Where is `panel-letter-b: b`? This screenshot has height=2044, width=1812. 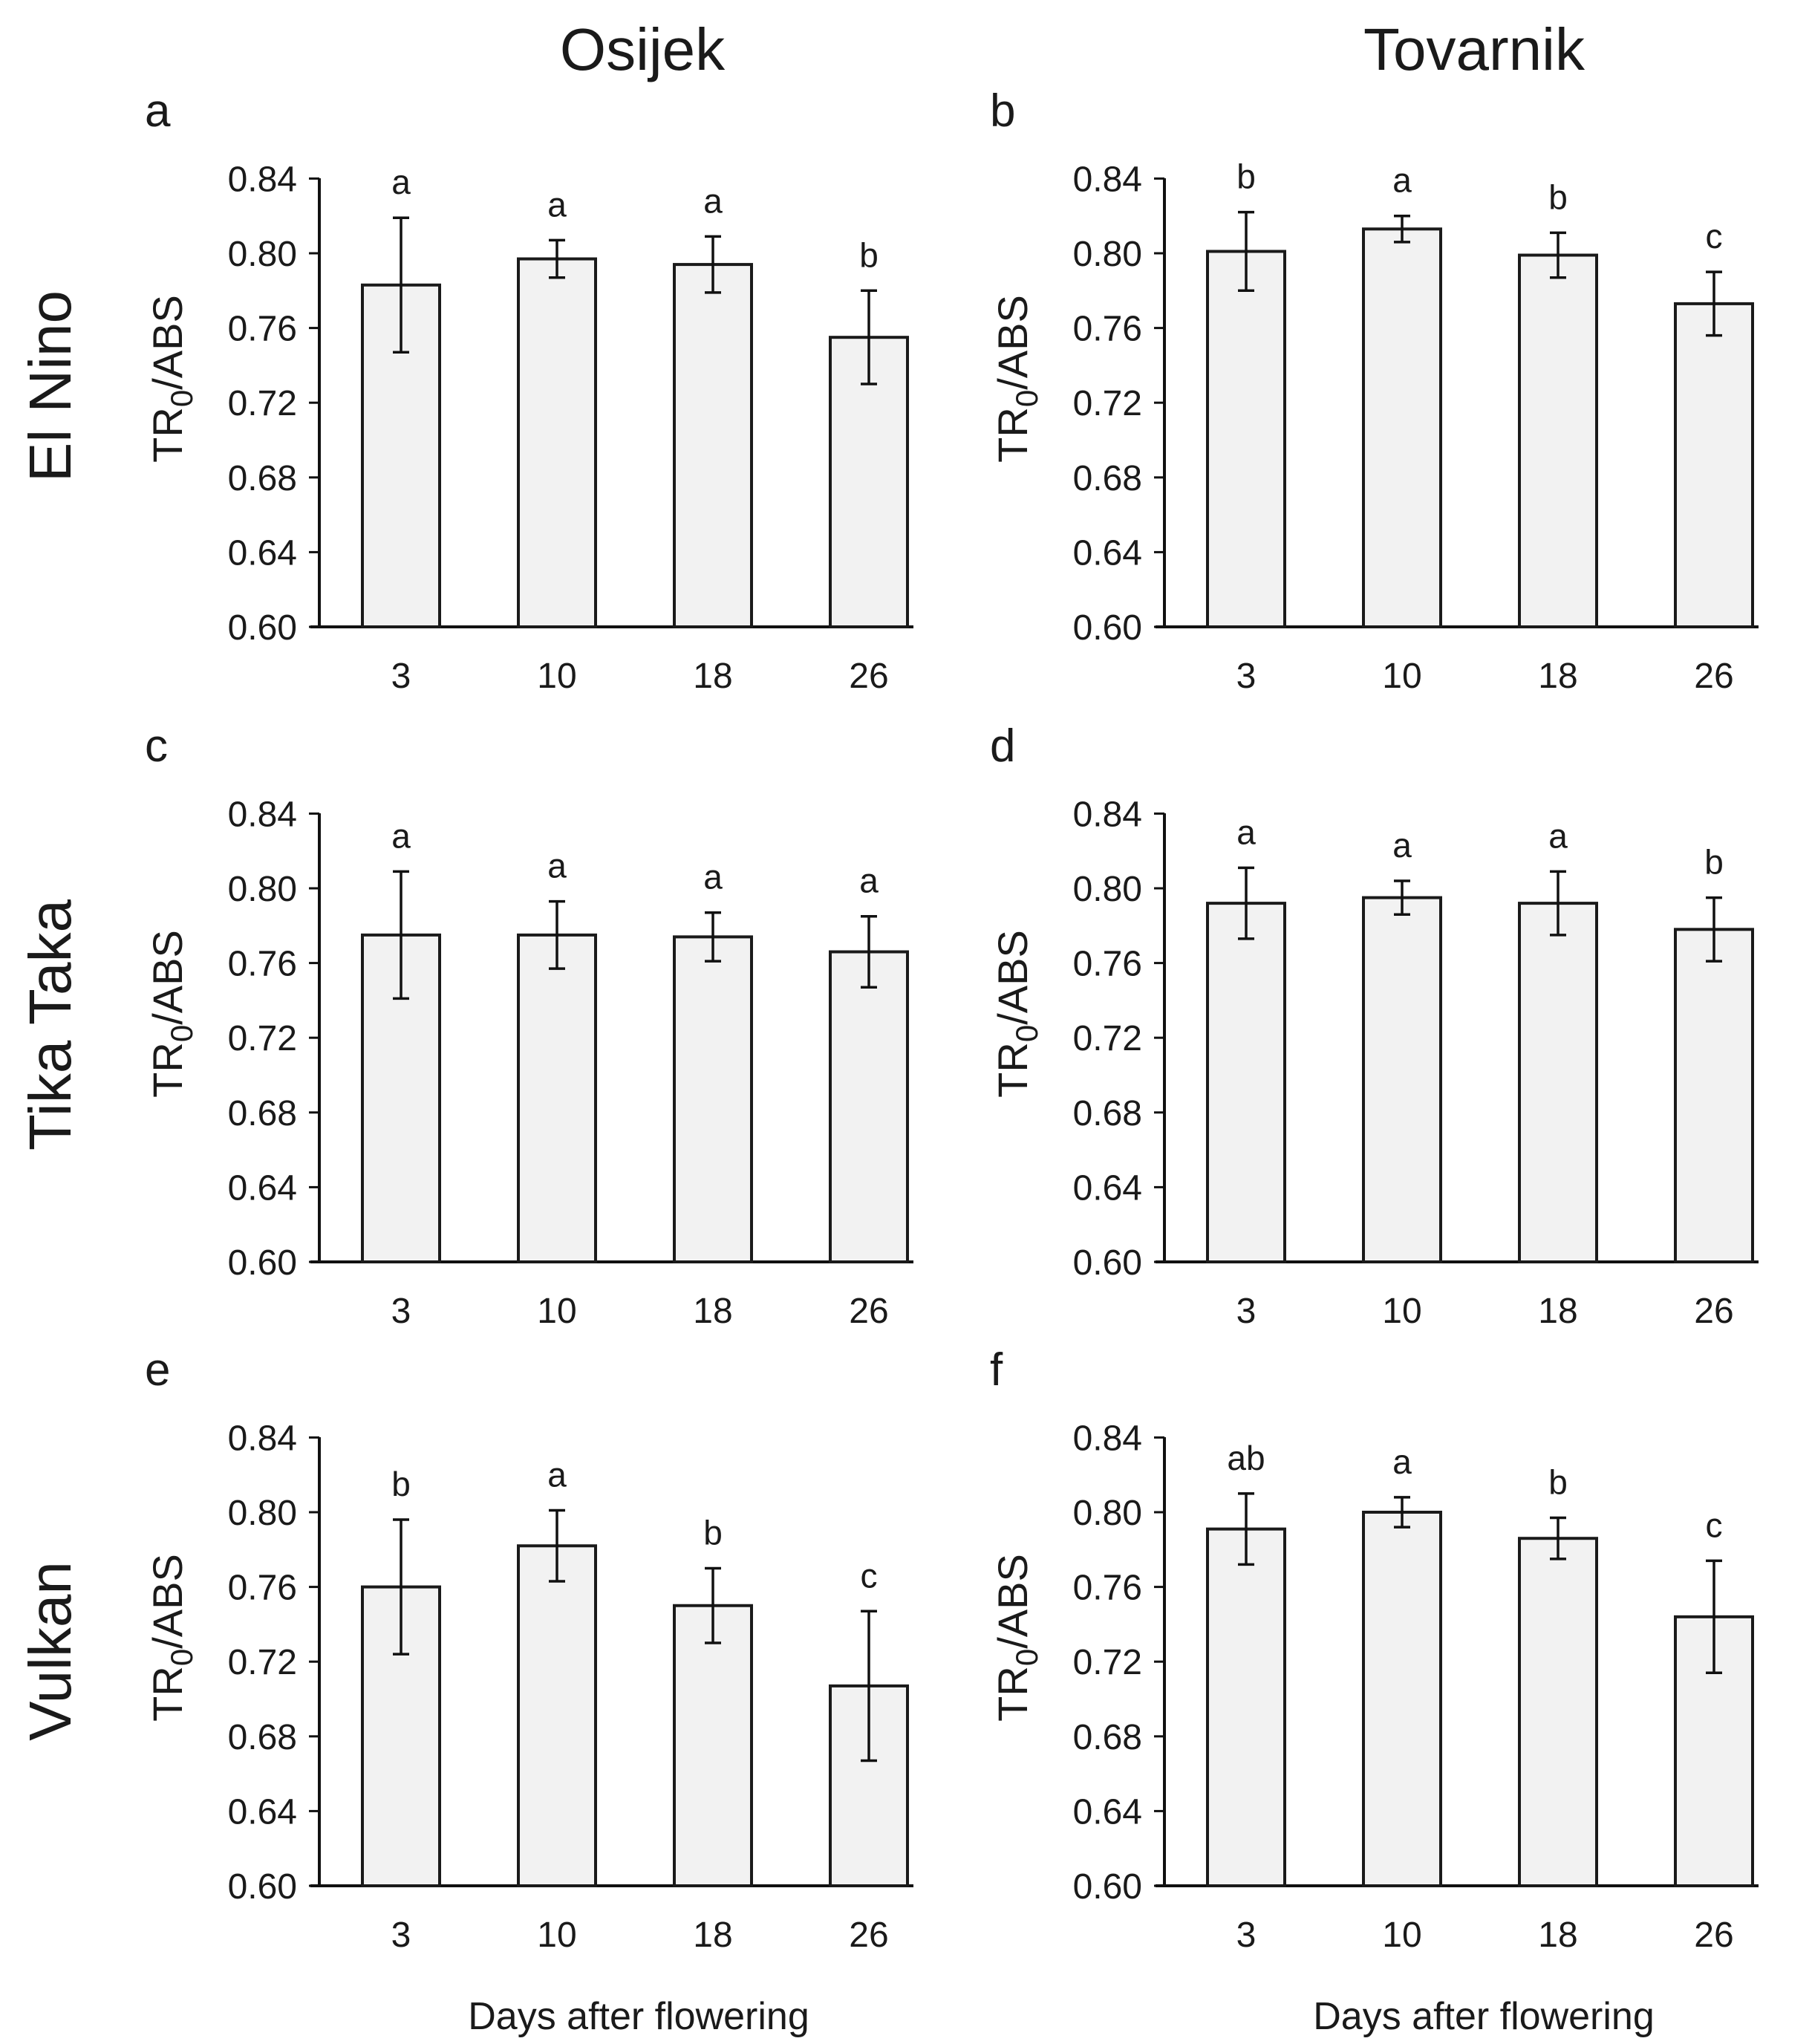
panel-letter-b: b is located at coordinates (1002, 111).